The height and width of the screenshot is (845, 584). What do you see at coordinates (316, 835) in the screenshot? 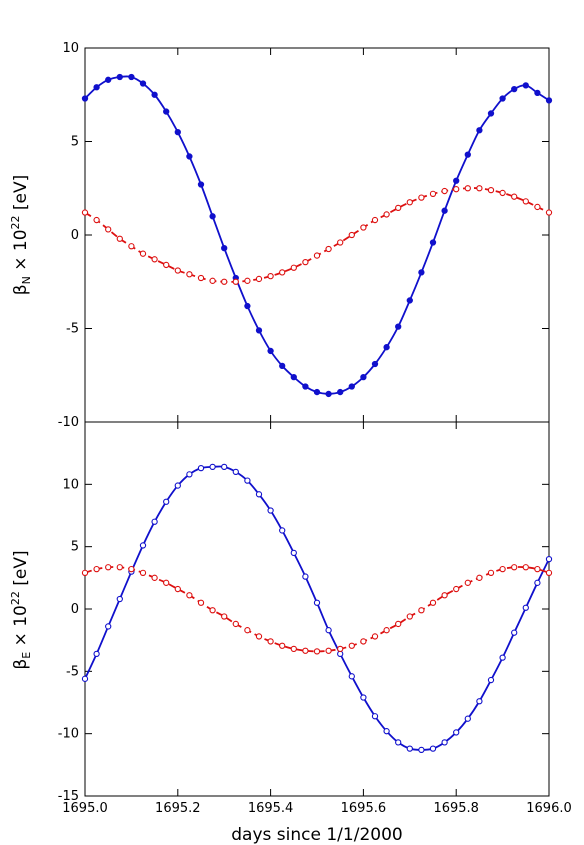
I see `x-axis-title: days since 1/1/2000` at bounding box center [316, 835].